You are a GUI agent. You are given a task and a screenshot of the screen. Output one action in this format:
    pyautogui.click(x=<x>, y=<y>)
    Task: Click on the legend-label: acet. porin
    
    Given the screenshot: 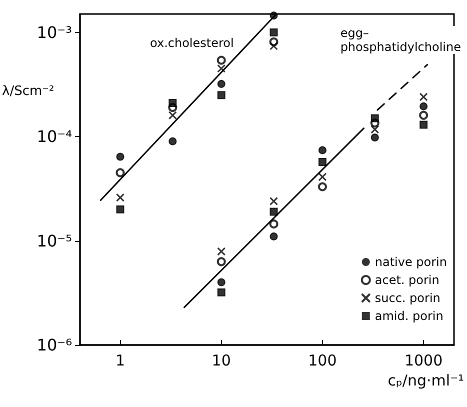 What is the action you would take?
    pyautogui.click(x=407, y=280)
    